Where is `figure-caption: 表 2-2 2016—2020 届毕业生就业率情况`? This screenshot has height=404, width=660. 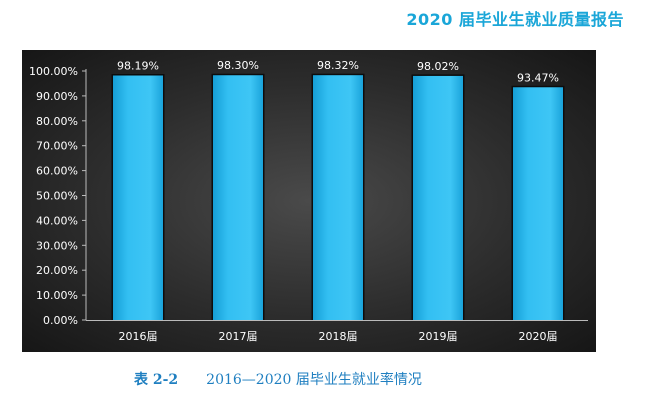 figure-caption: 表 2-2 2016—2020 届毕业生就业率情况 is located at coordinates (278, 379).